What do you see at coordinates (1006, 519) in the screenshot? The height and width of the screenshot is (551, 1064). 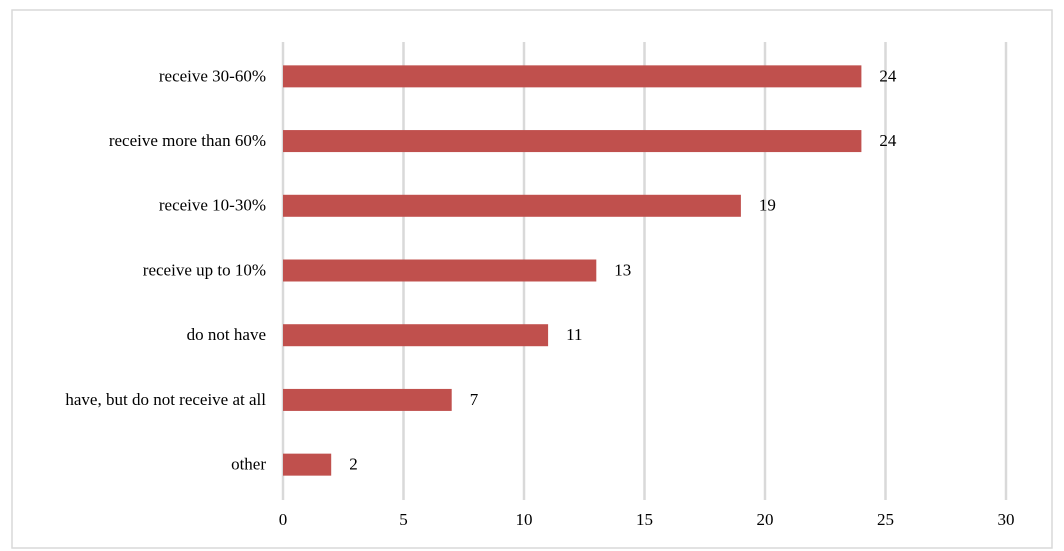 I see `x-tick-label: 30` at bounding box center [1006, 519].